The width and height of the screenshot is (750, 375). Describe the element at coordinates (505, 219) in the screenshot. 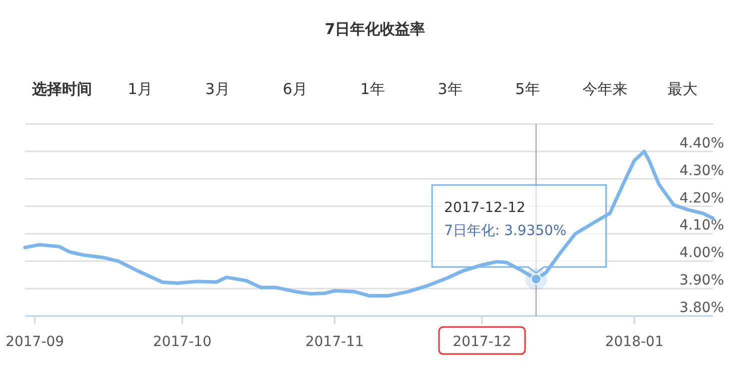

I see `annotation: 2017-12-12 7日年化: 3.9350%` at that location.